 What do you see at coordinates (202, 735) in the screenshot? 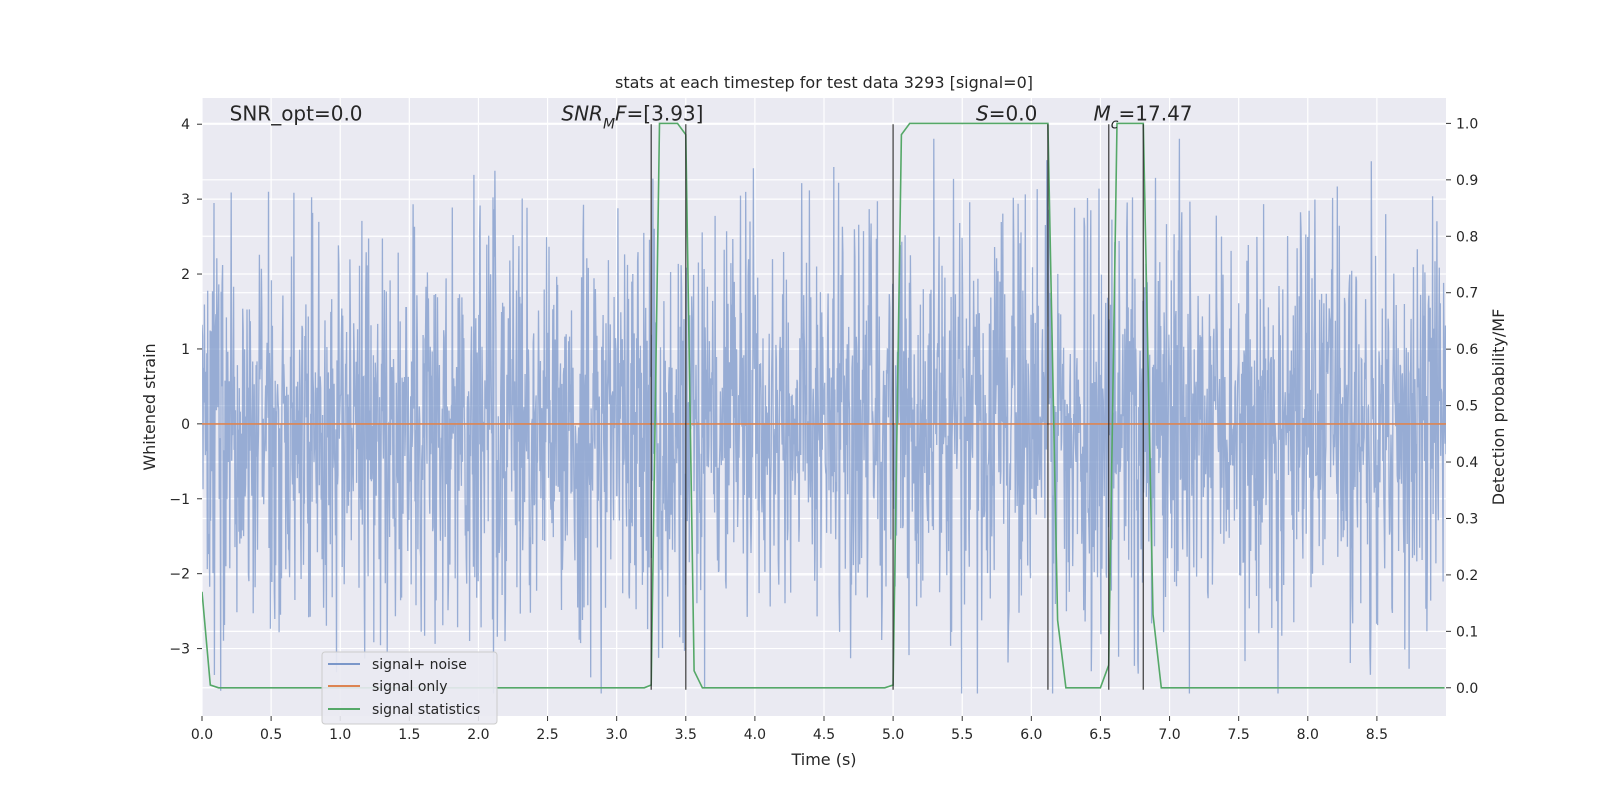
I see `x-tick-label: 0.0` at bounding box center [202, 735].